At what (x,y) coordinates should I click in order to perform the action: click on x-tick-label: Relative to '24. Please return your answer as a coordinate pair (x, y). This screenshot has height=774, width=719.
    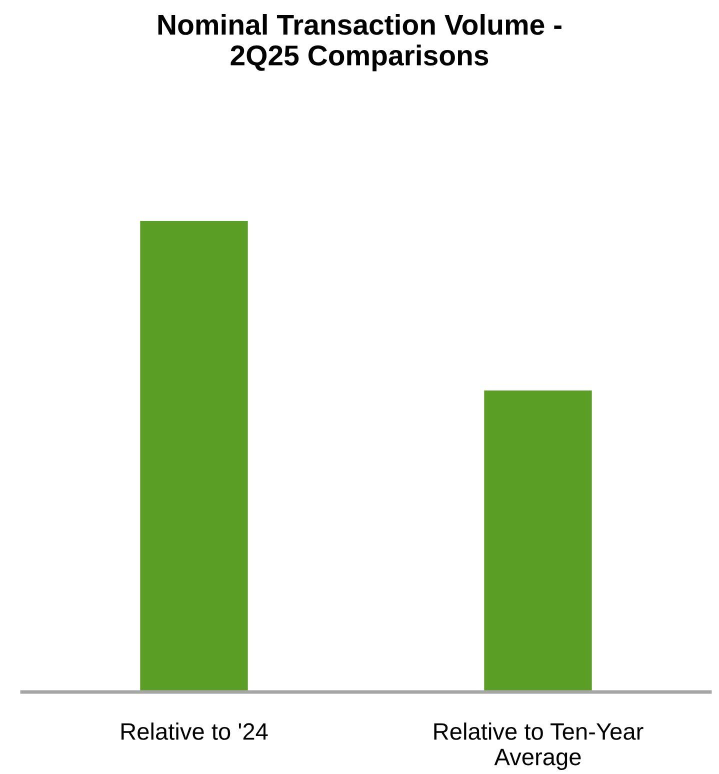
    Looking at the image, I should click on (195, 731).